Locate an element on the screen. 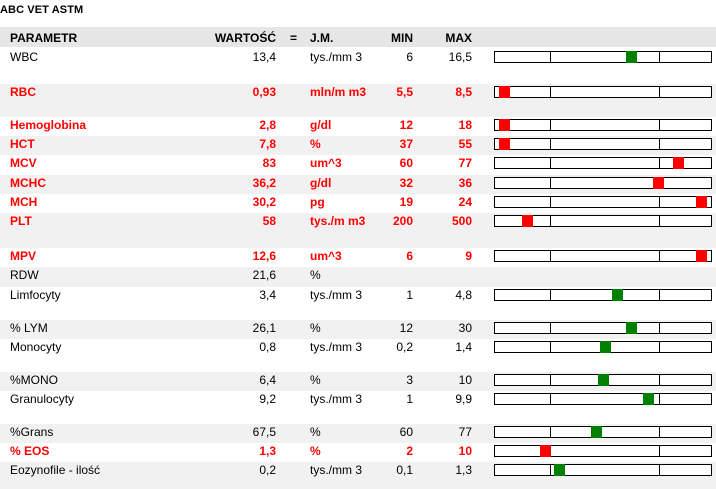 Image resolution: width=716 pixels, height=489 pixels. parameter-max: 9,9 is located at coordinates (463, 399).